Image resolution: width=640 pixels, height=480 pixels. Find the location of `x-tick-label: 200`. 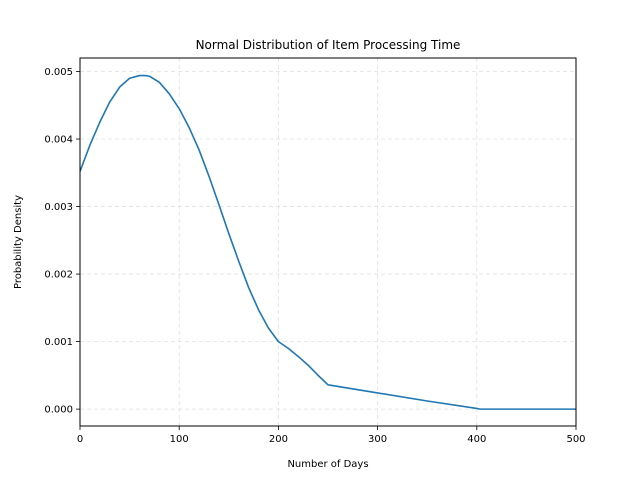

x-tick-label: 200 is located at coordinates (278, 439).